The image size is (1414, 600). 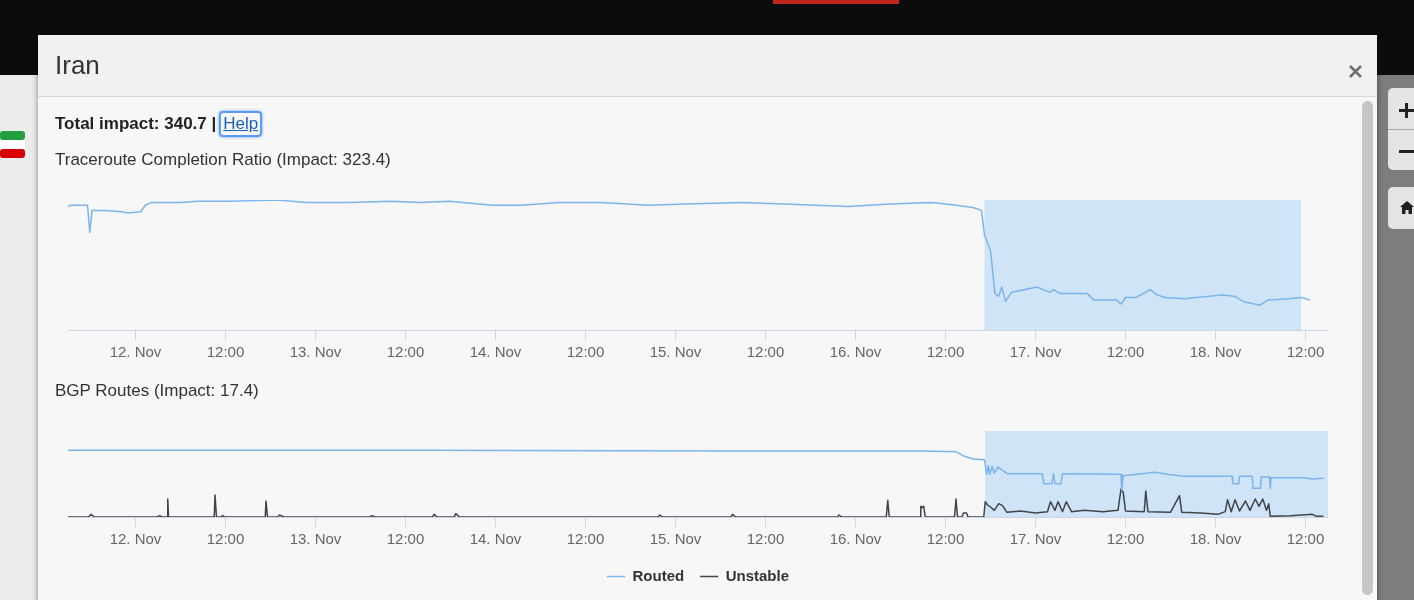 What do you see at coordinates (77, 65) in the screenshot?
I see `text: Iran` at bounding box center [77, 65].